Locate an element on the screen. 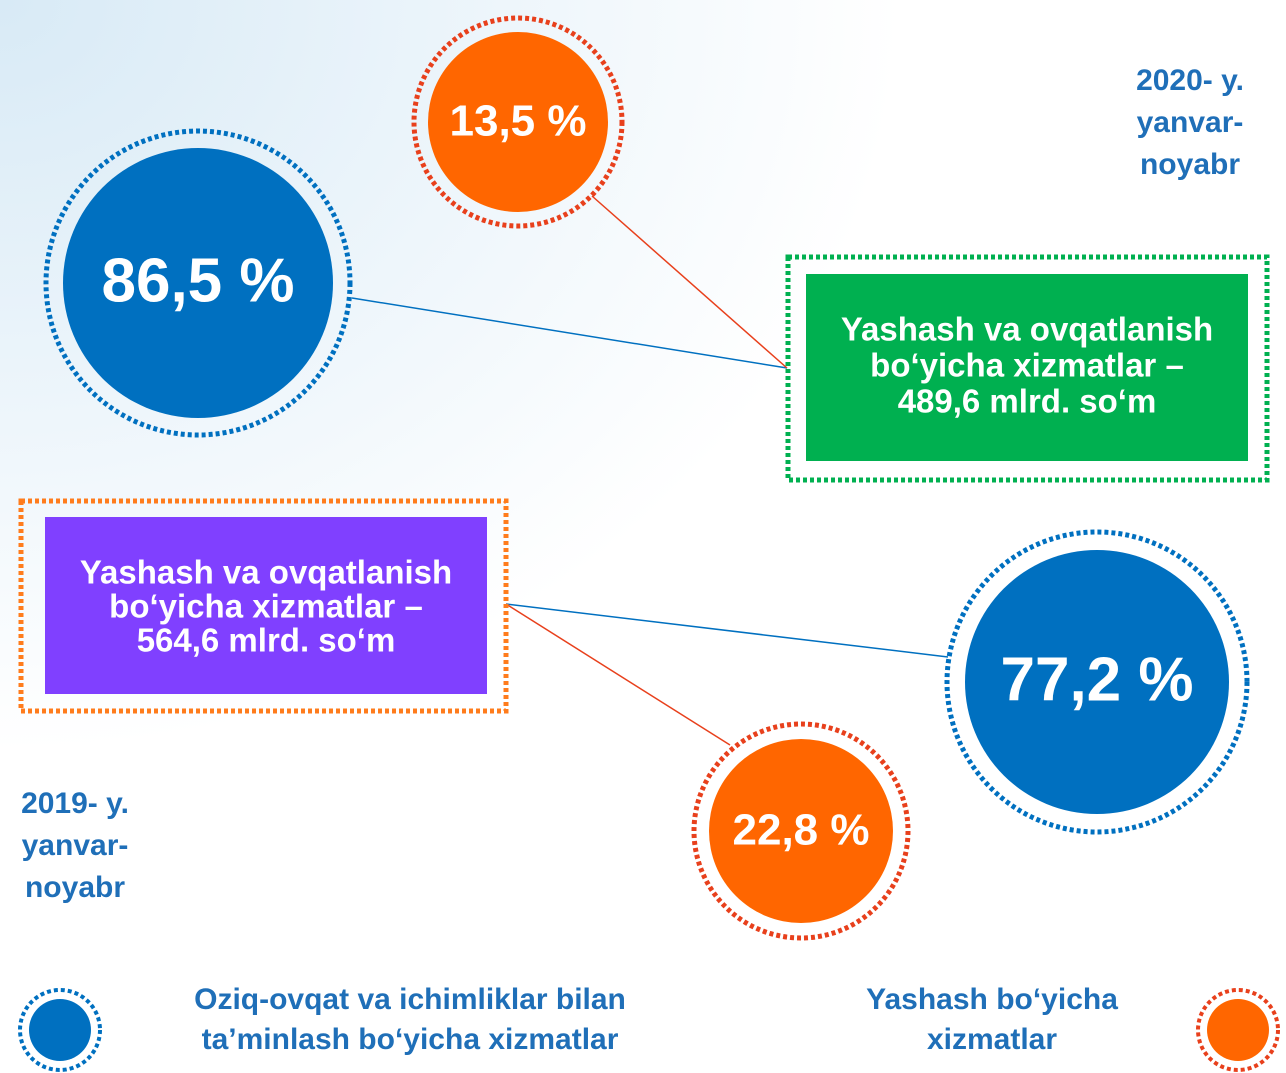  circle-label: 77,2 % is located at coordinates (1096, 679).